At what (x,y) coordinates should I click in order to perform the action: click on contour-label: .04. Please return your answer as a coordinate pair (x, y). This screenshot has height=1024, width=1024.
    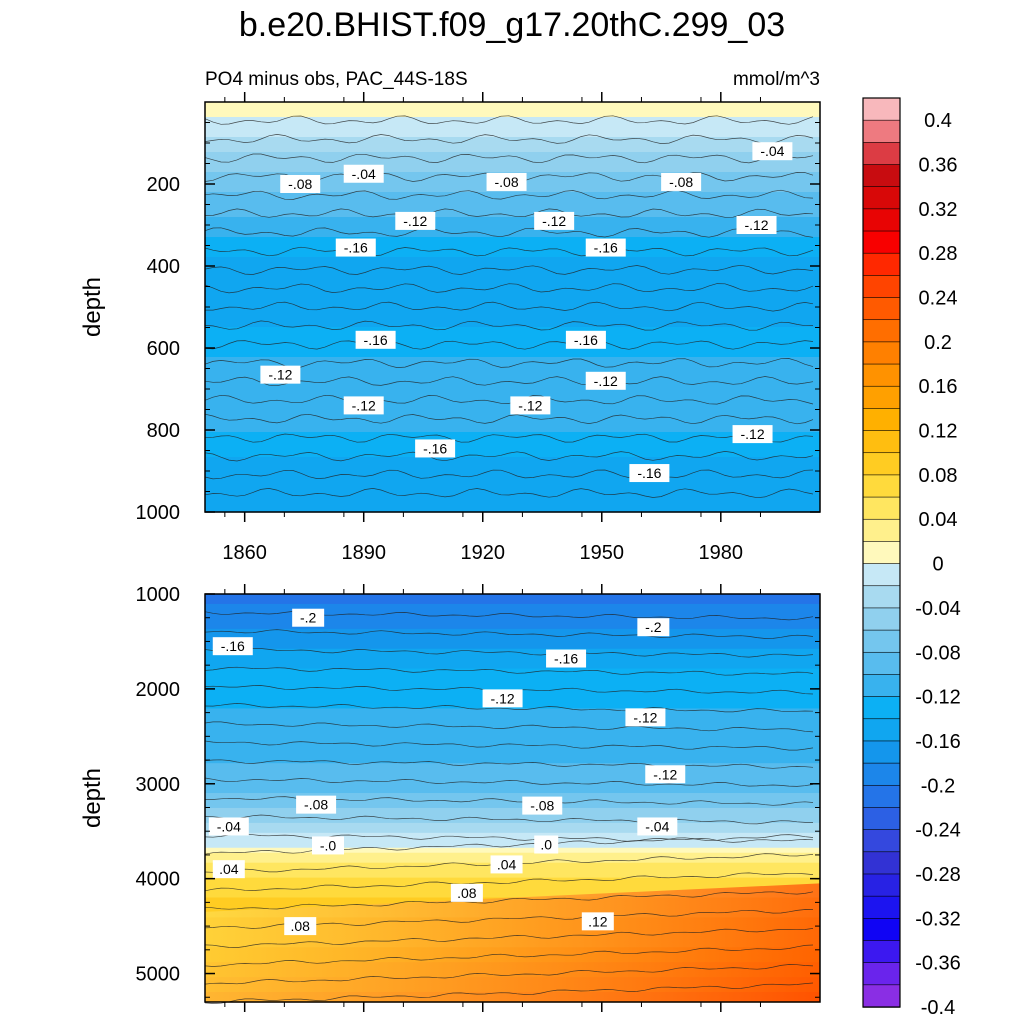
    Looking at the image, I should click on (228, 869).